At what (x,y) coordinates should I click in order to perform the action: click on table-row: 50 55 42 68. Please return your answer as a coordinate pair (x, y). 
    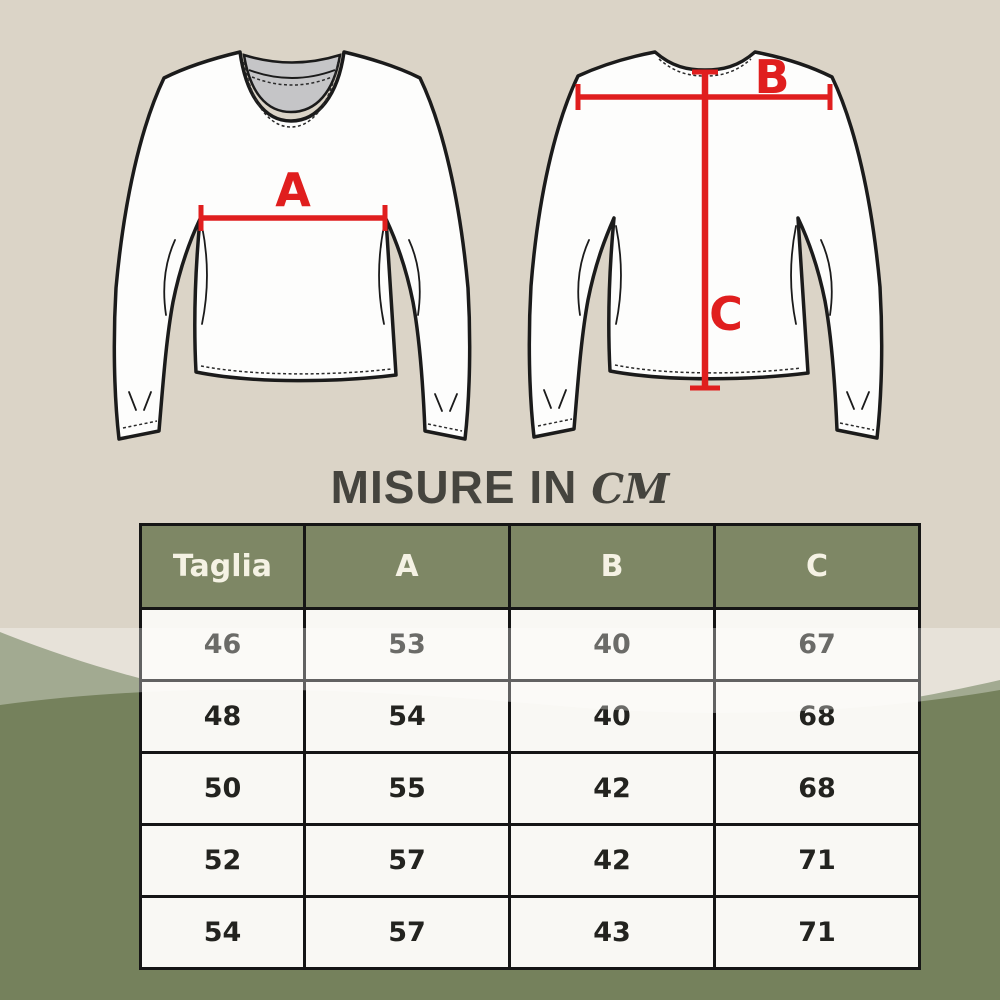
    Looking at the image, I should click on (530, 788).